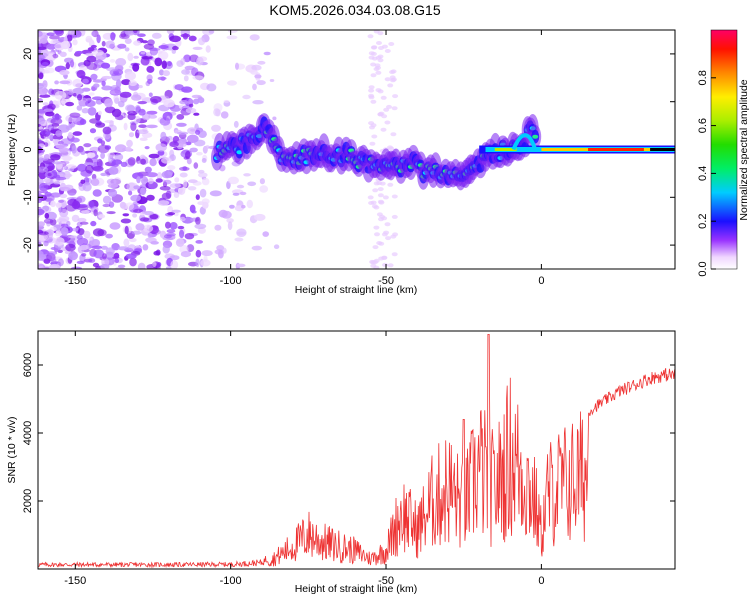  What do you see at coordinates (28, 501) in the screenshot?
I see `y-tick-label: 2000` at bounding box center [28, 501].